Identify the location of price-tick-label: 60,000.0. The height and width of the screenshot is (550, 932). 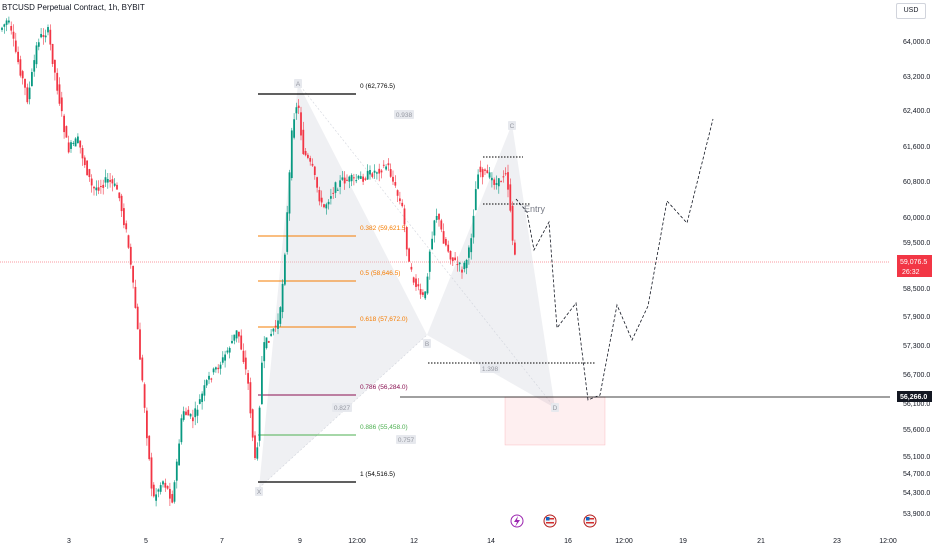
(916, 218).